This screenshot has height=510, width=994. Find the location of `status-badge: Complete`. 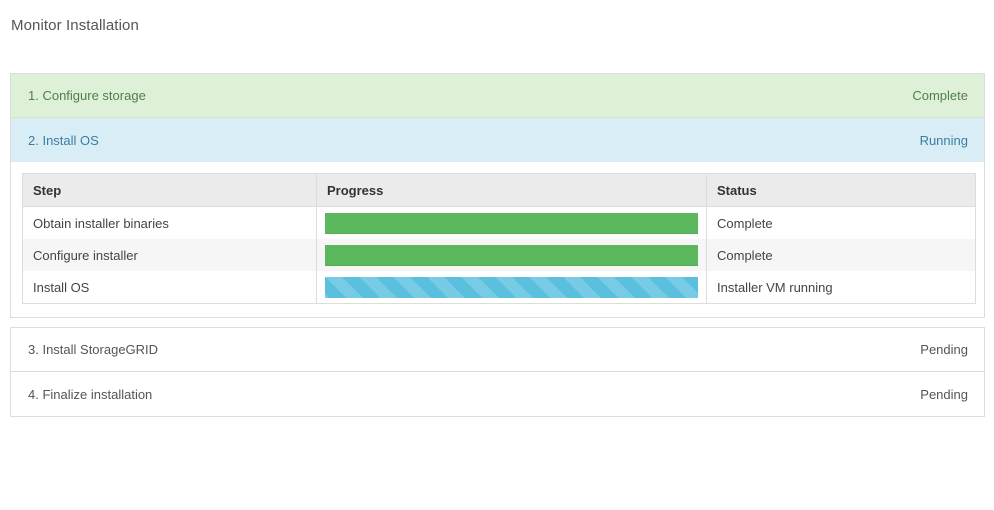

status-badge: Complete is located at coordinates (940, 95).